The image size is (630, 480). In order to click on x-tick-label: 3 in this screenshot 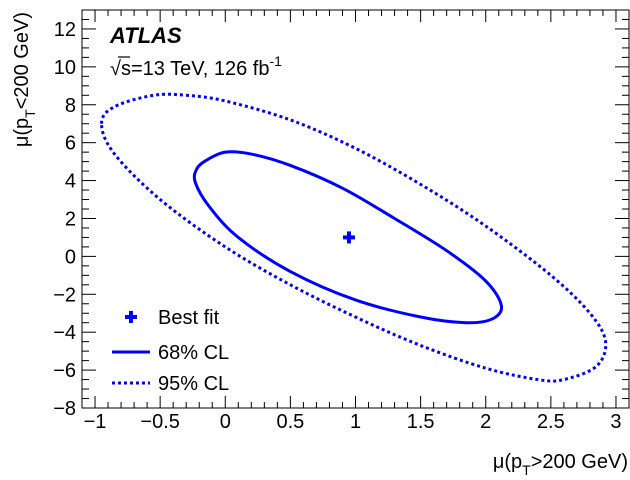, I will do `click(615, 422)`.